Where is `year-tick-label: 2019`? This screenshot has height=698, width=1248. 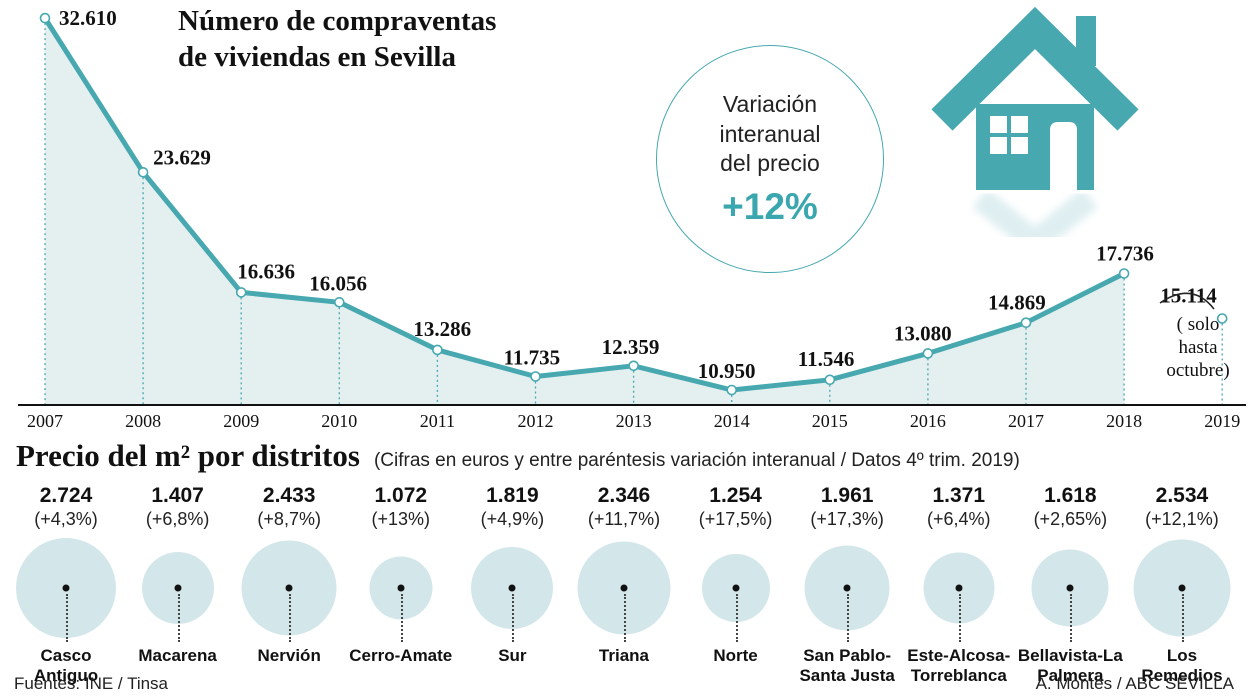 year-tick-label: 2019 is located at coordinates (1222, 421).